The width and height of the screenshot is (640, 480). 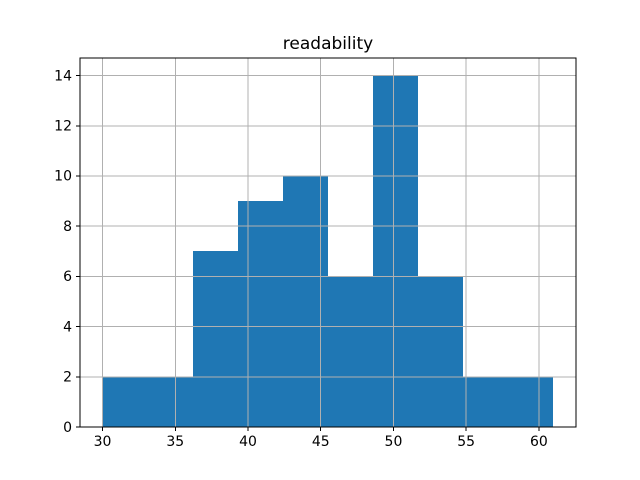 I want to click on y-tick-label: 14, so click(x=63, y=76).